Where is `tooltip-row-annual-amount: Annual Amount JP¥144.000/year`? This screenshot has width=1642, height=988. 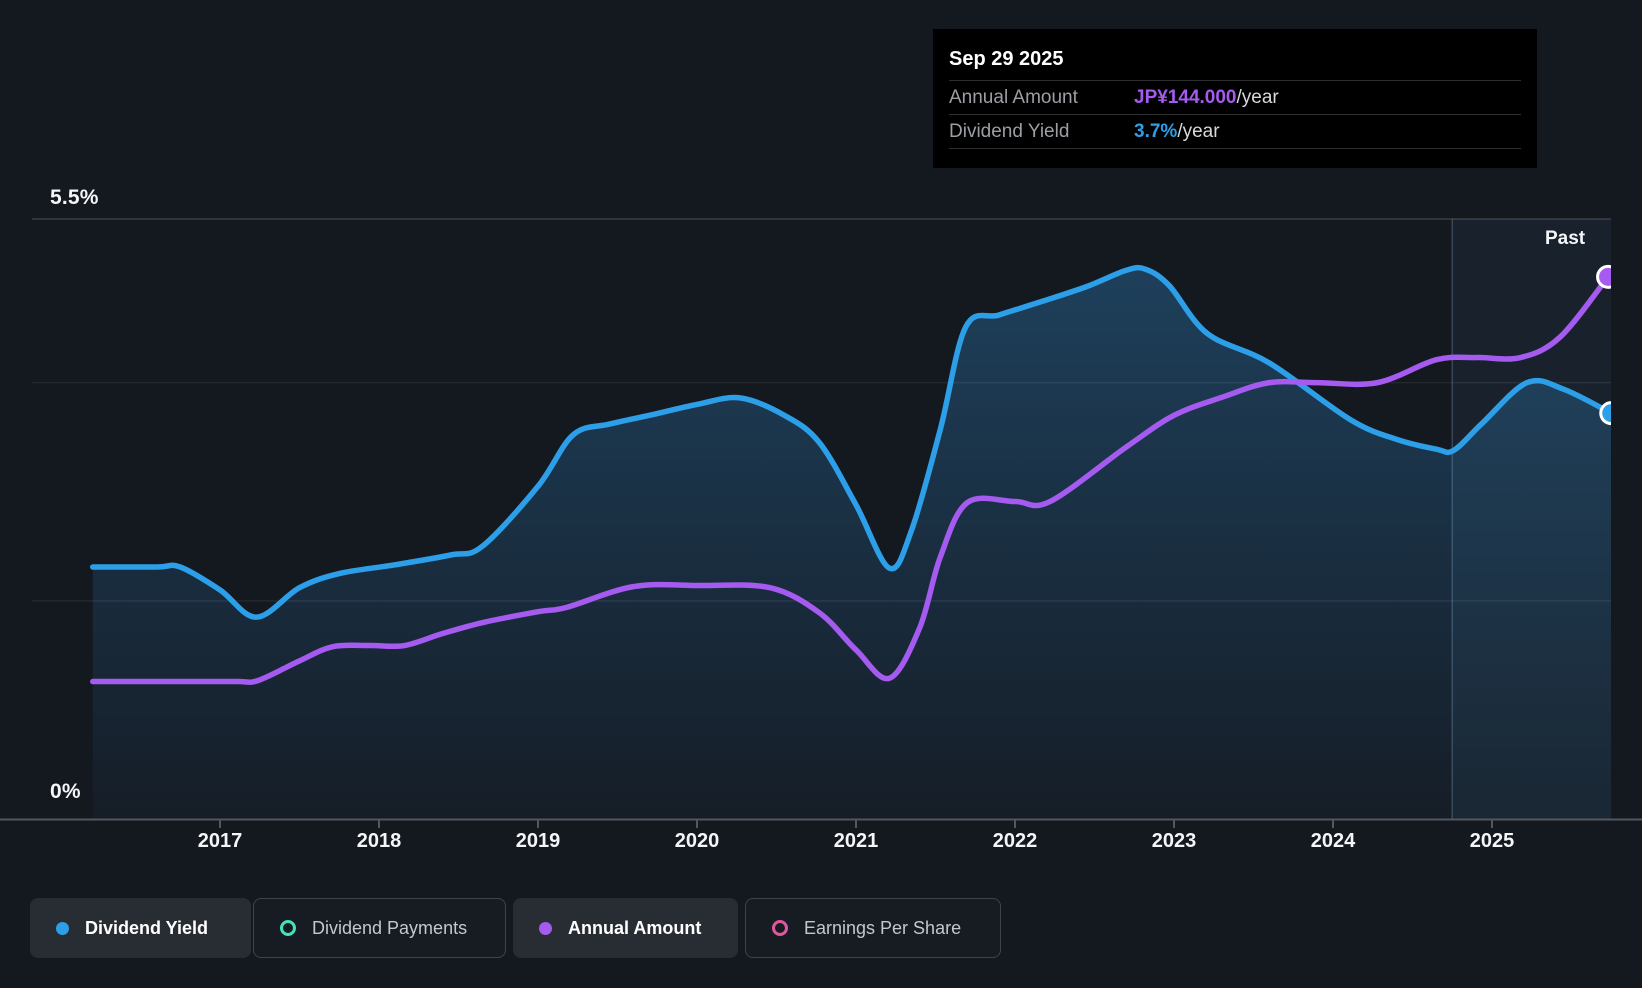 tooltip-row-annual-amount: Annual Amount JP¥144.000/year is located at coordinates (1235, 98).